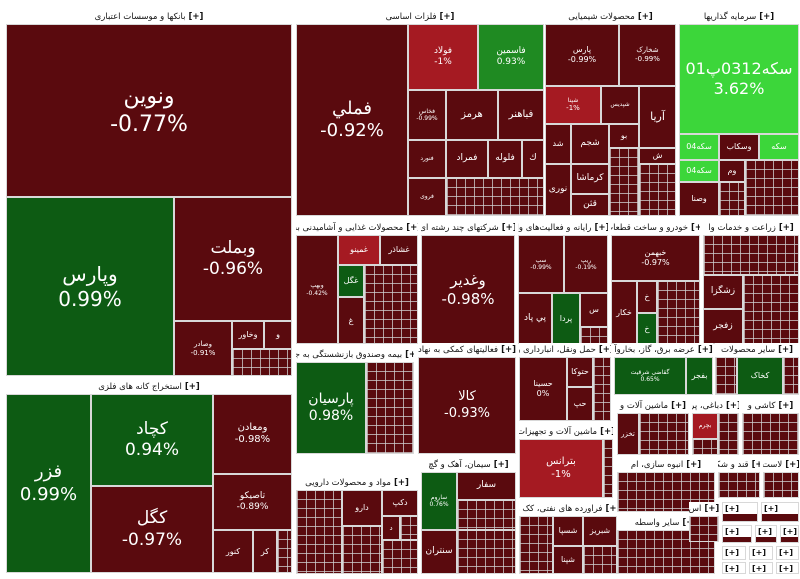 This screenshot has width=800, height=579. I want to click on stock-tile: شجم, so click(590, 144).